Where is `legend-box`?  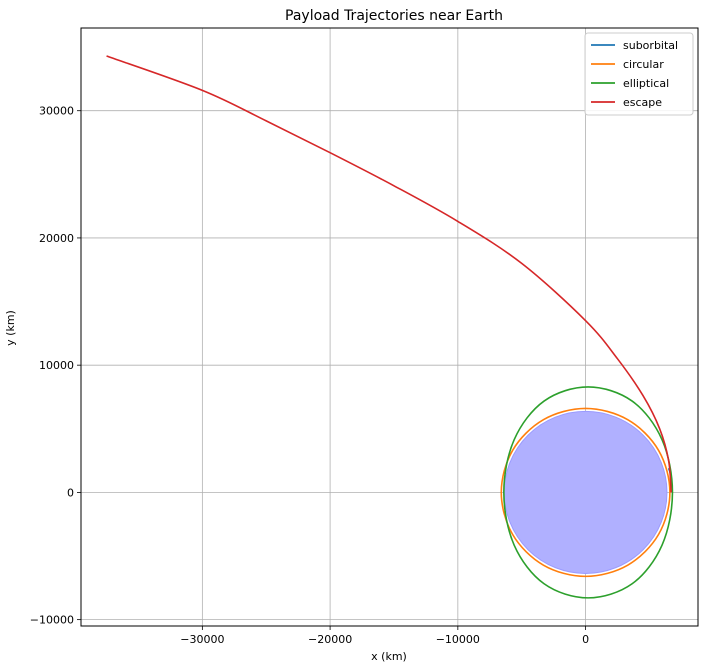 legend-box is located at coordinates (639, 74).